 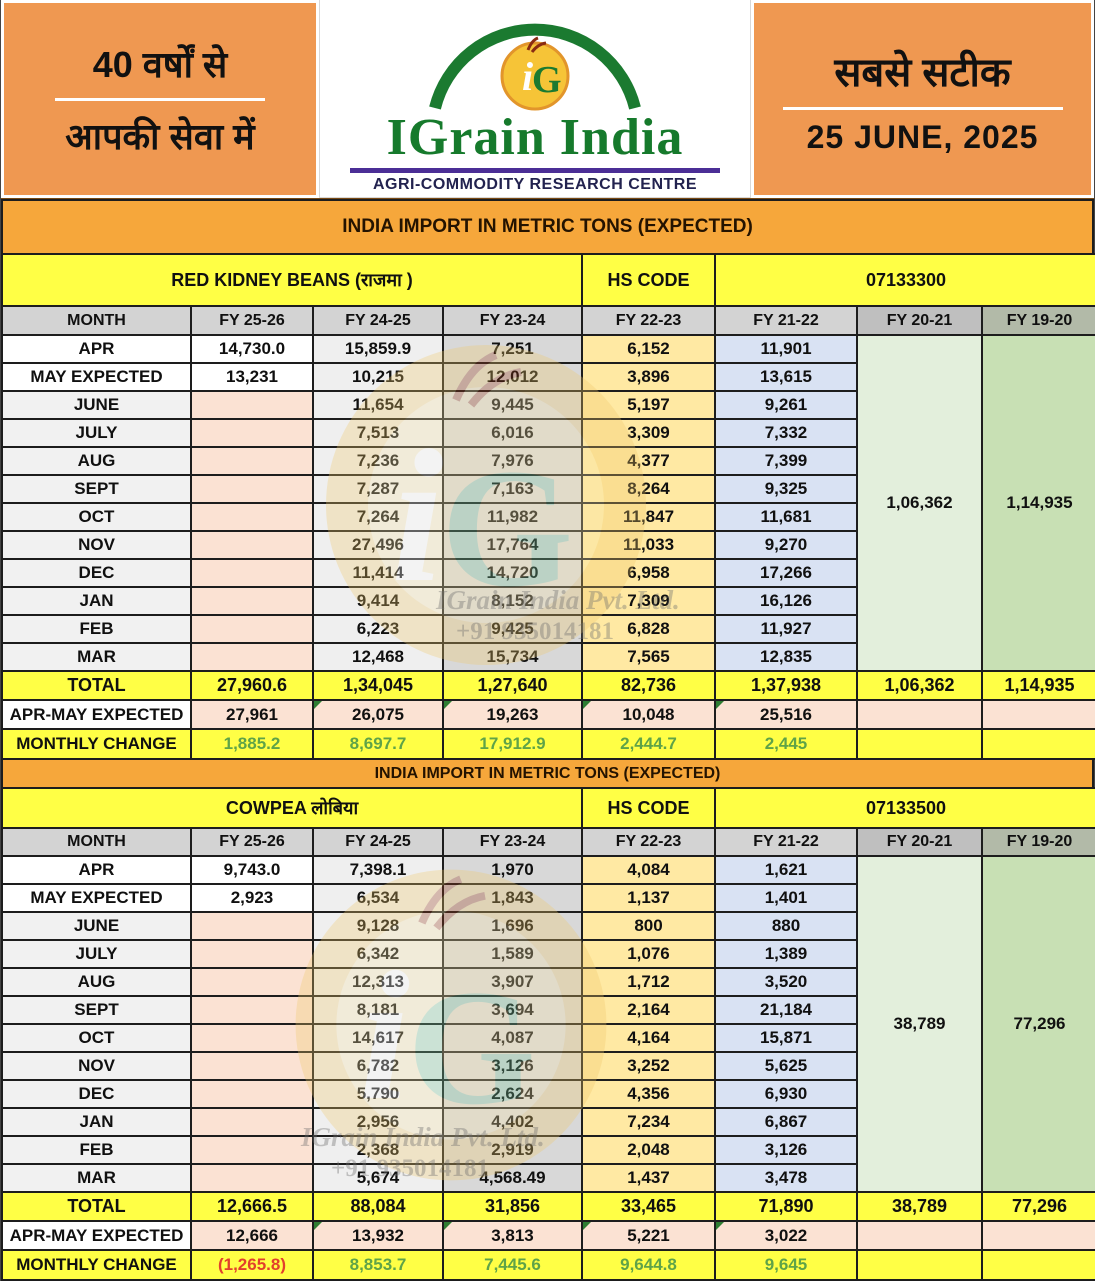 What do you see at coordinates (648, 1206) in the screenshot?
I see `total-value-cell: 33,465` at bounding box center [648, 1206].